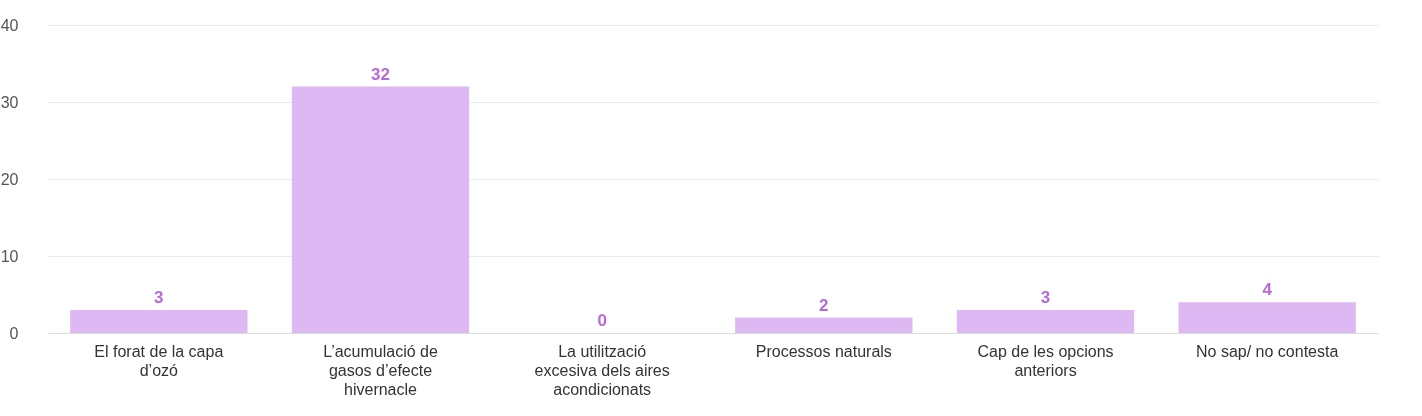  I want to click on data-label: 0, so click(602, 320).